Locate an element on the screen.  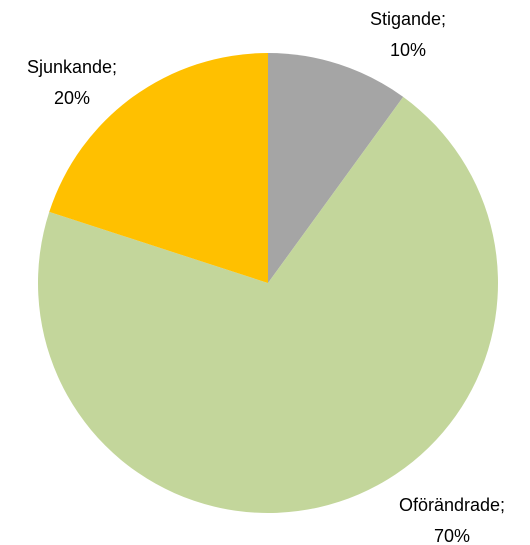
slice-label: Oförändrade; is located at coordinates (452, 505).